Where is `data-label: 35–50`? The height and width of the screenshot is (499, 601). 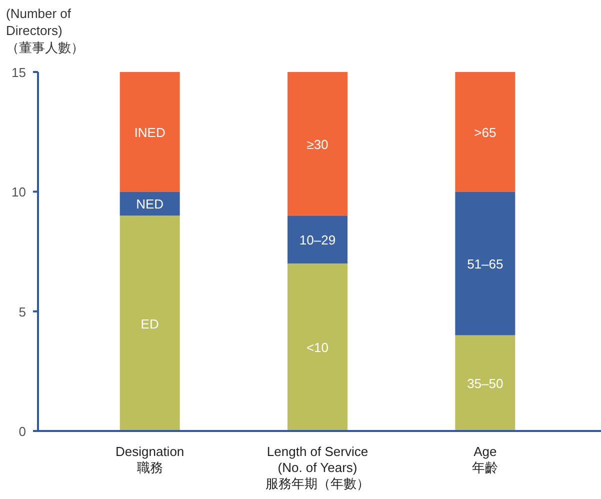 data-label: 35–50 is located at coordinates (485, 384).